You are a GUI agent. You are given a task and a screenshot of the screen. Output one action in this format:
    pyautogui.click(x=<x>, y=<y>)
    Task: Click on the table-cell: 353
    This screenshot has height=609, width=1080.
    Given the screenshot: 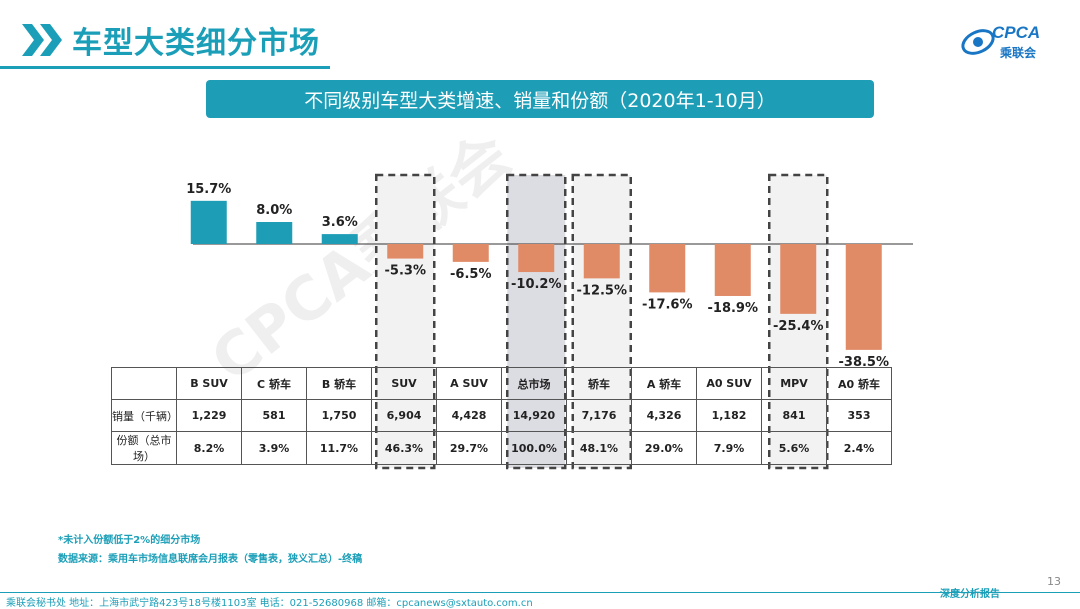 What is the action you would take?
    pyautogui.click(x=859, y=415)
    